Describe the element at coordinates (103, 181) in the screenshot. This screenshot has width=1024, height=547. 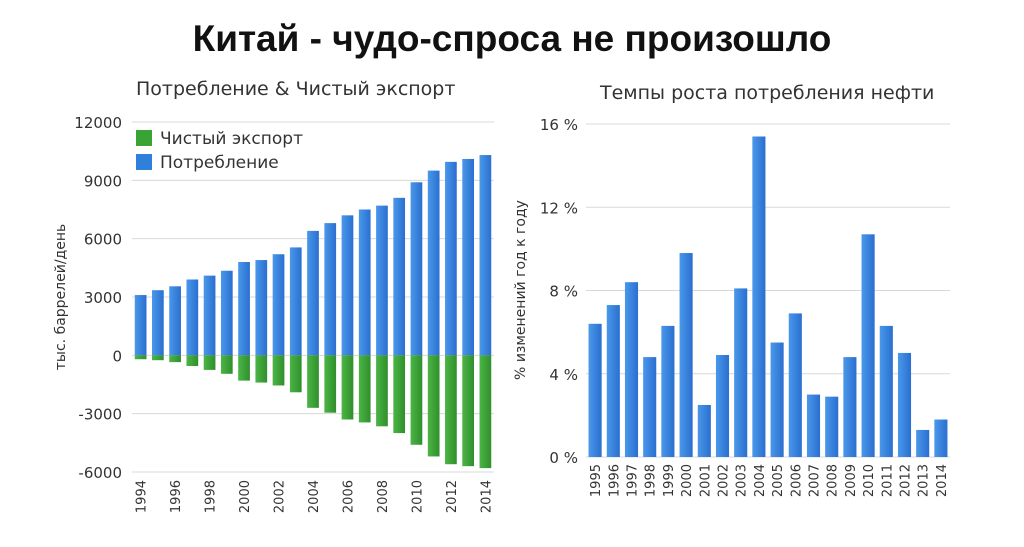
I see `left-y-tick-label: 9000` at that location.